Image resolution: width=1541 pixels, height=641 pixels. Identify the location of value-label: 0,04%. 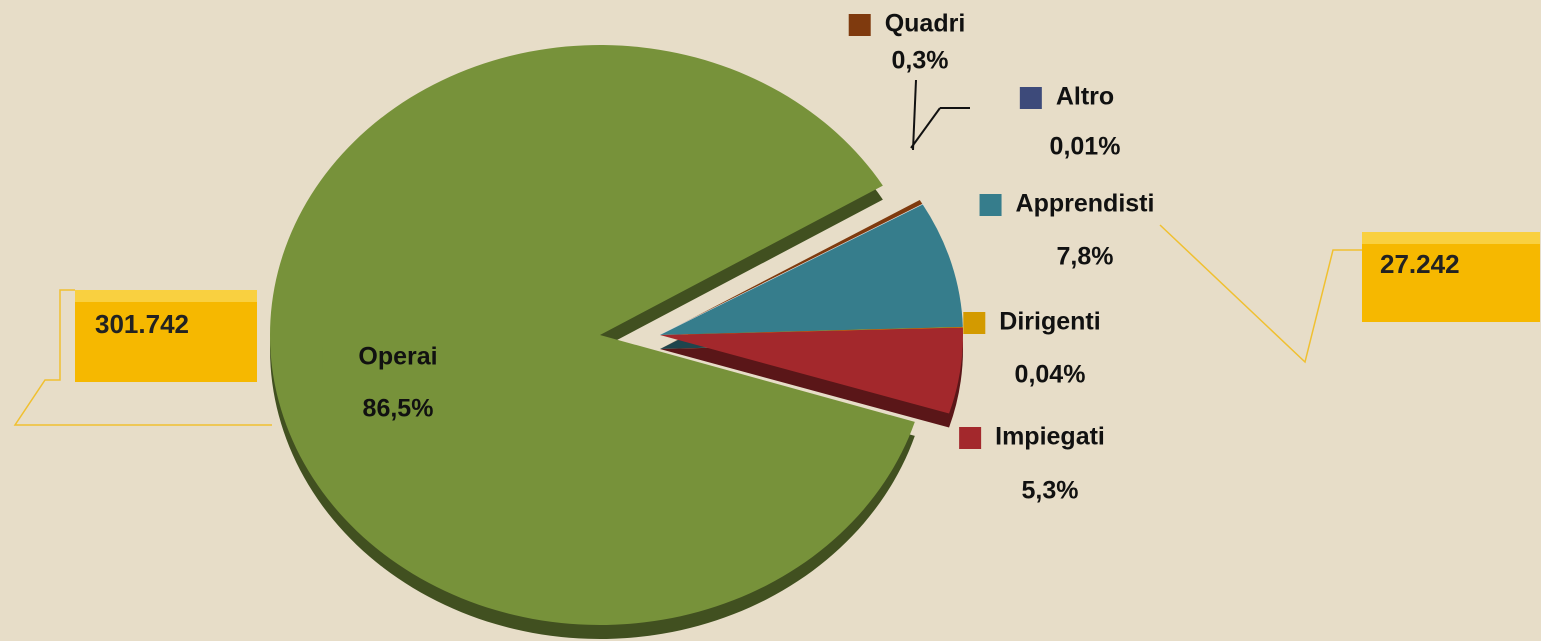
(1050, 375).